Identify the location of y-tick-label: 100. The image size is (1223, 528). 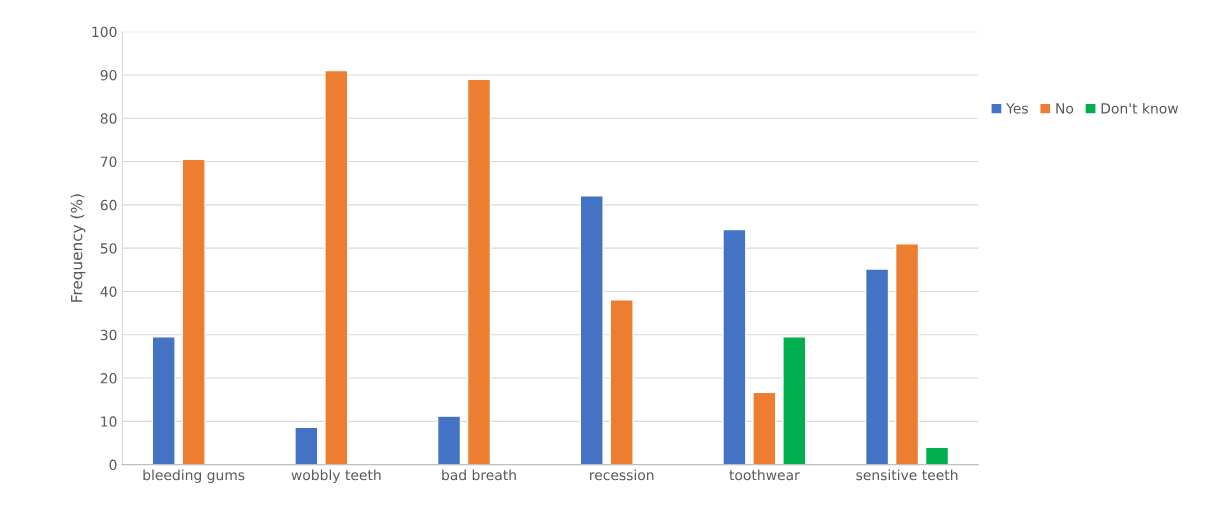
(104, 32).